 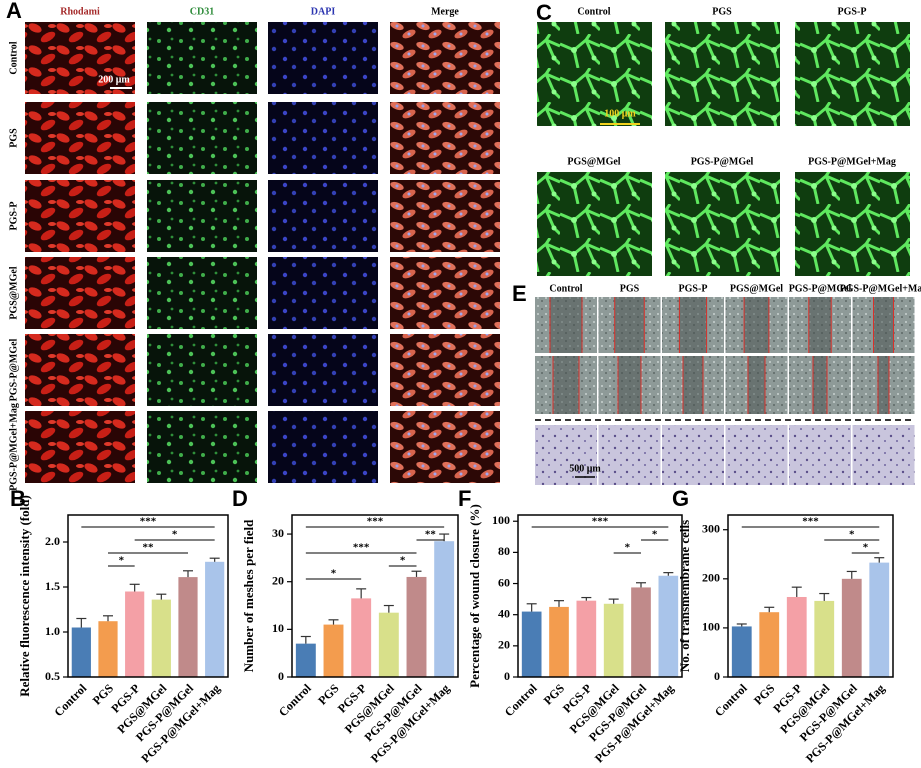 What do you see at coordinates (13, 57) in the screenshot?
I see `row-label: Control` at bounding box center [13, 57].